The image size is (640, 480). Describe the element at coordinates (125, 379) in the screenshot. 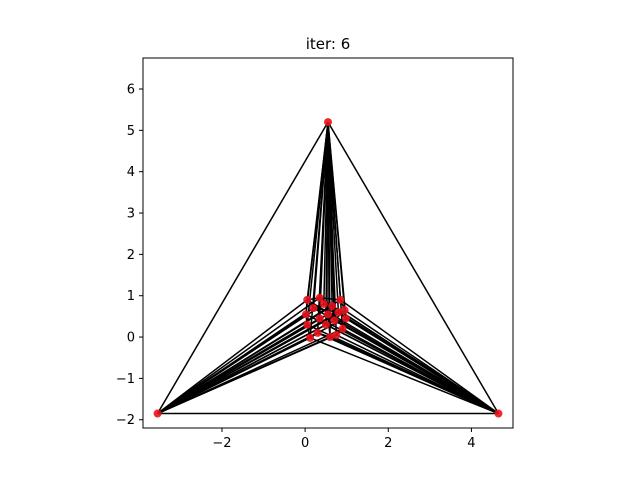

I see `y-tick-label: −1` at that location.